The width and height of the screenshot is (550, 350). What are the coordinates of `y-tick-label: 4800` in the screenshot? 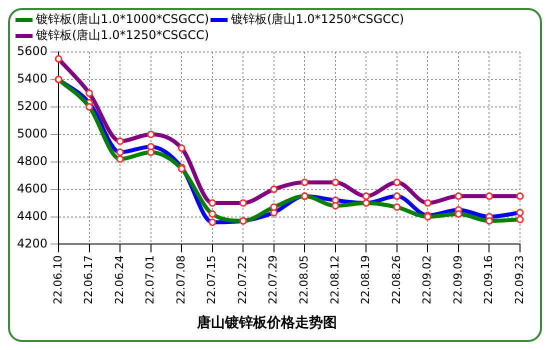 It's located at (32, 161).